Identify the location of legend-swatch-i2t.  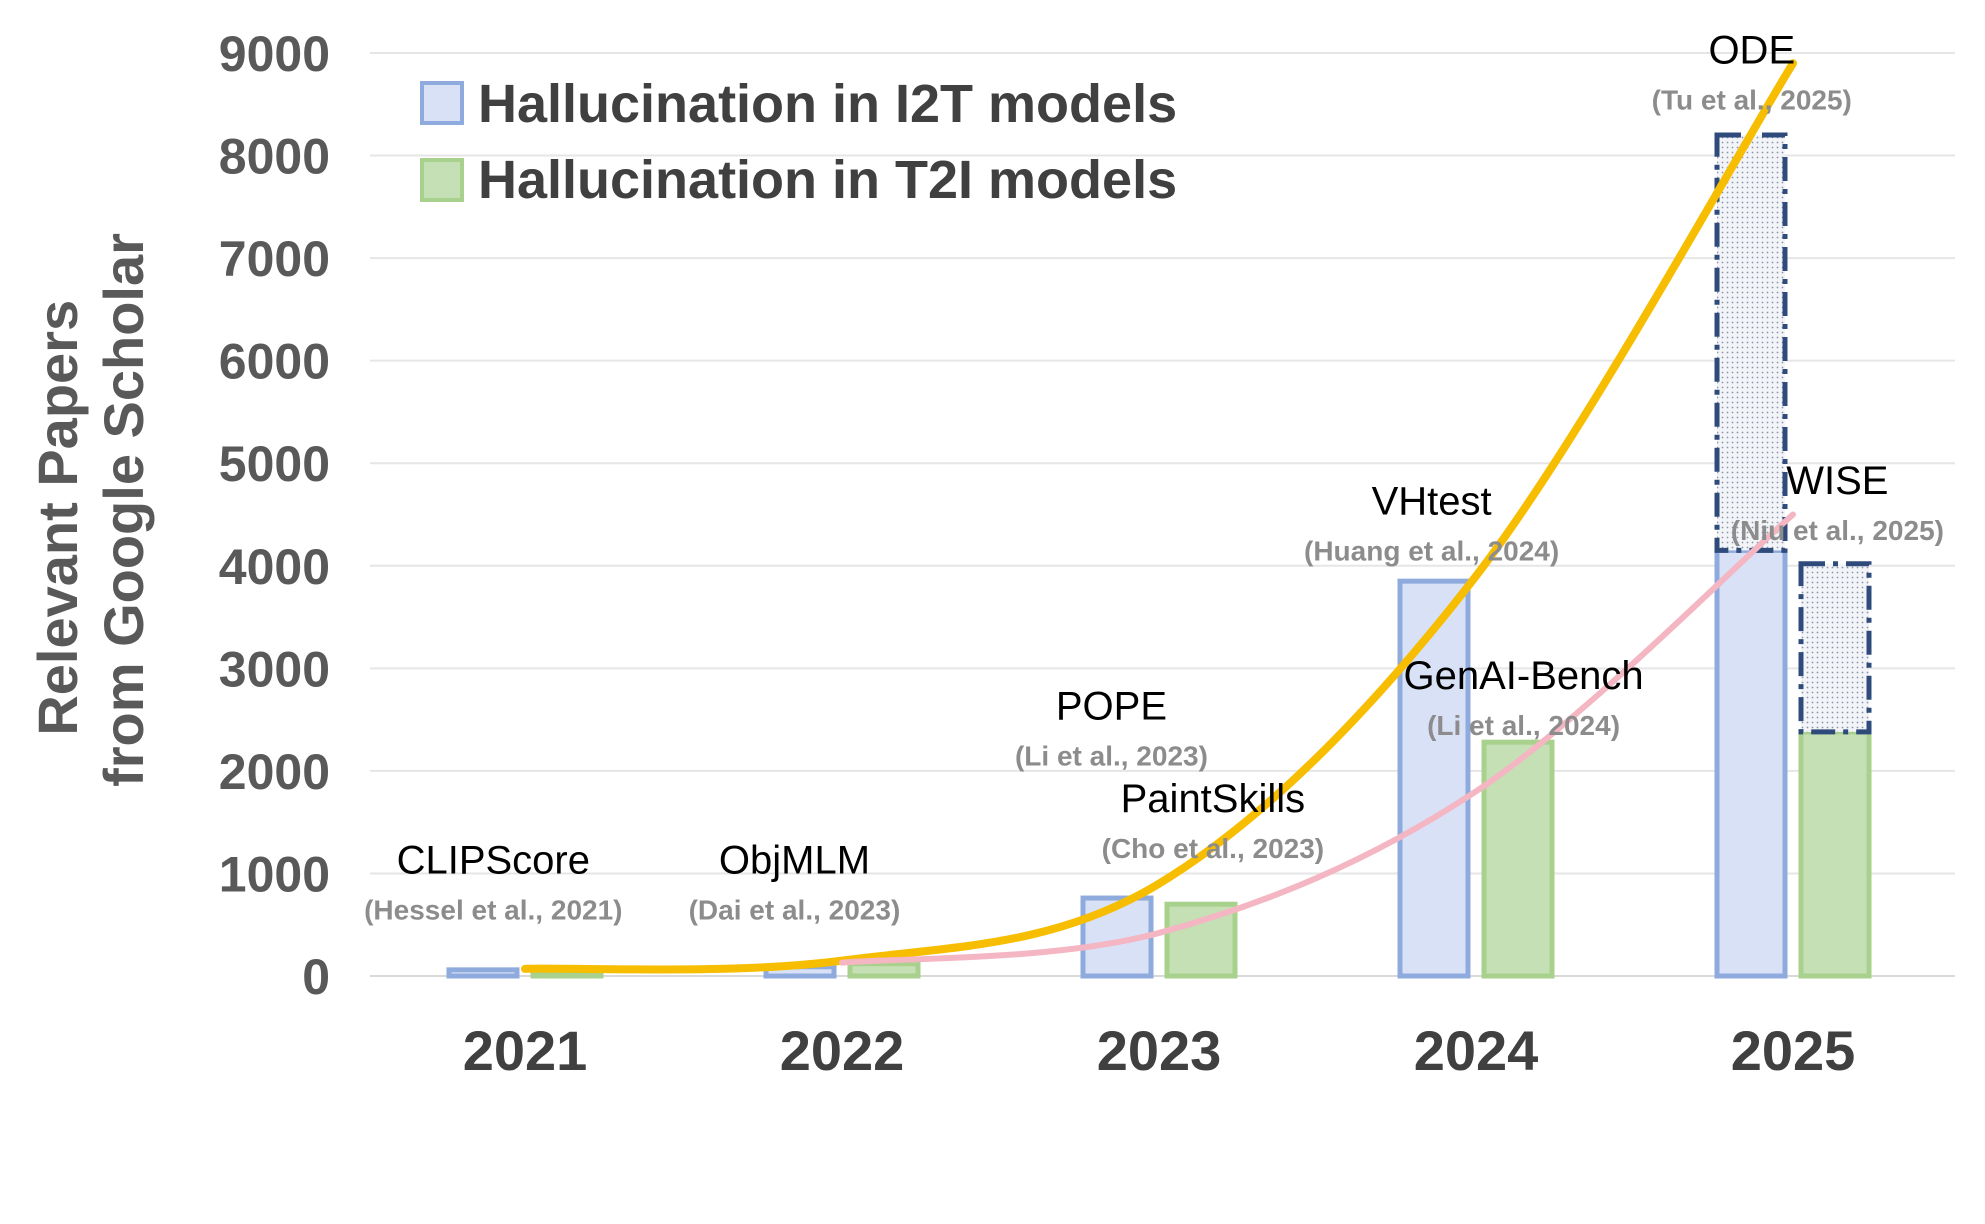
(442, 103).